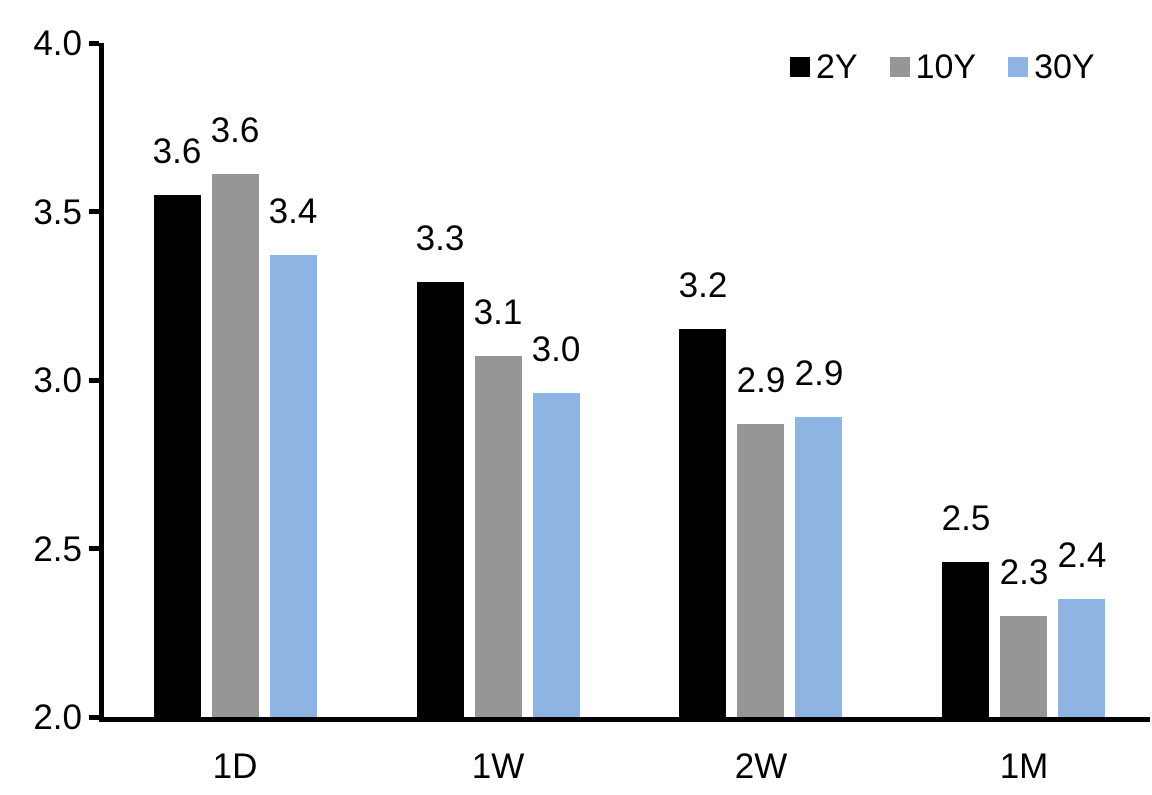 This screenshot has height=795, width=1152. What do you see at coordinates (293, 486) in the screenshot?
I see `bar-30Y-1D` at bounding box center [293, 486].